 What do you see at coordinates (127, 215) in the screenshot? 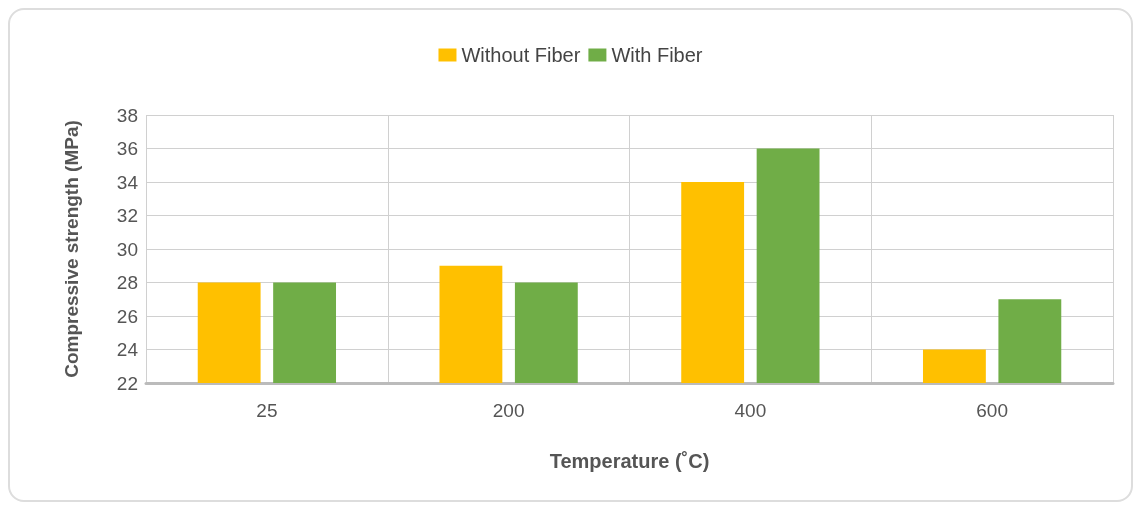
I see `y-tick-label: 32` at bounding box center [127, 215].